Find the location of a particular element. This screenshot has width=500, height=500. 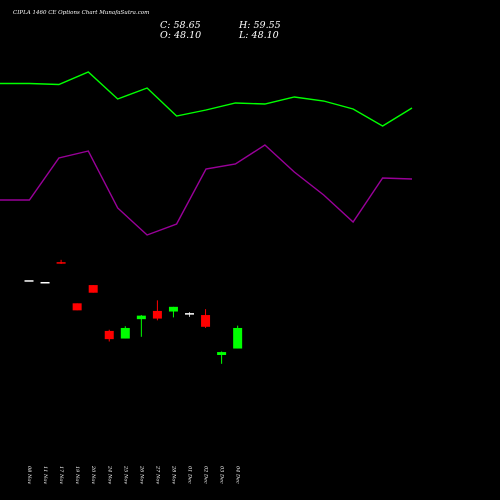

x-tick-label: 08 Nov is located at coordinates (29, 475).